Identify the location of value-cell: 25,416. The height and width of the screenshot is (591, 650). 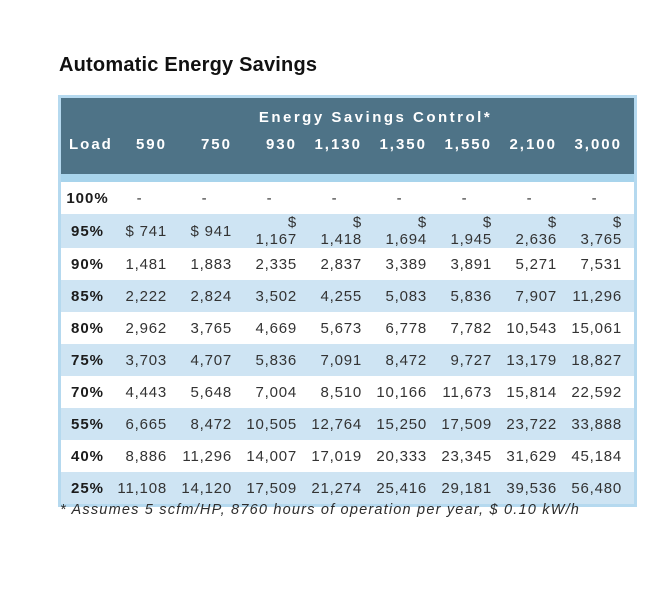
(401, 488).